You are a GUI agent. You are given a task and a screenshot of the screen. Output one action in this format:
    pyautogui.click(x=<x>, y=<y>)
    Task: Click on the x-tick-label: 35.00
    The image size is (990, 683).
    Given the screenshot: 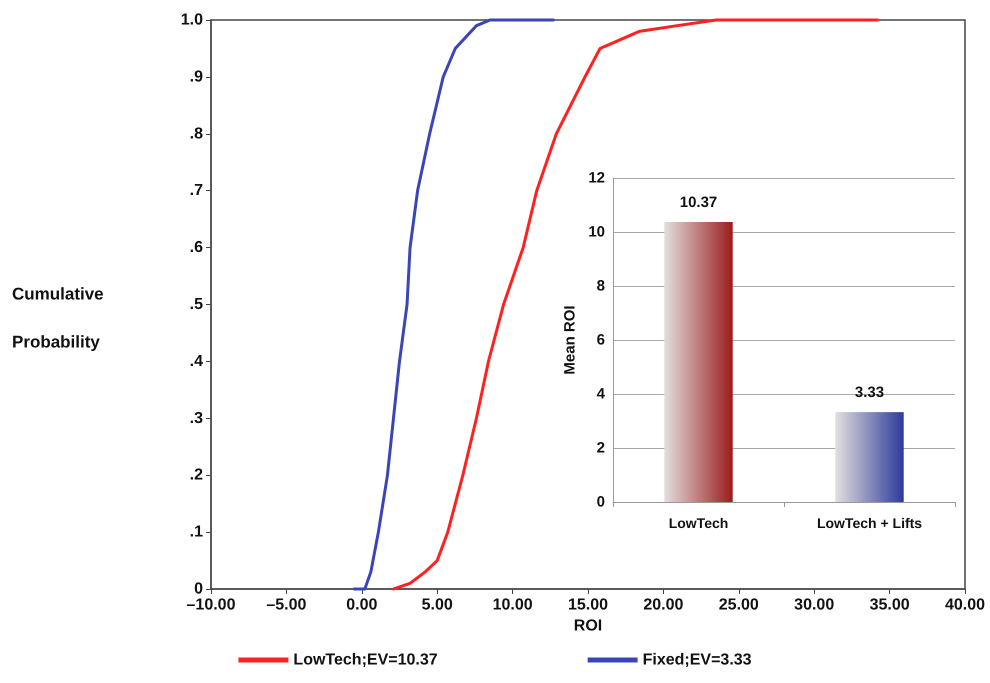 What is the action you would take?
    pyautogui.click(x=890, y=605)
    